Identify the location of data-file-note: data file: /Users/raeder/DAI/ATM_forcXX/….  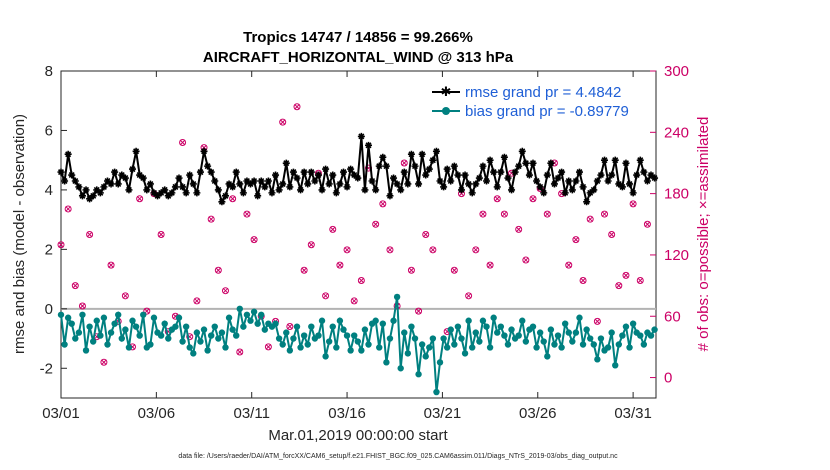
(398, 456).